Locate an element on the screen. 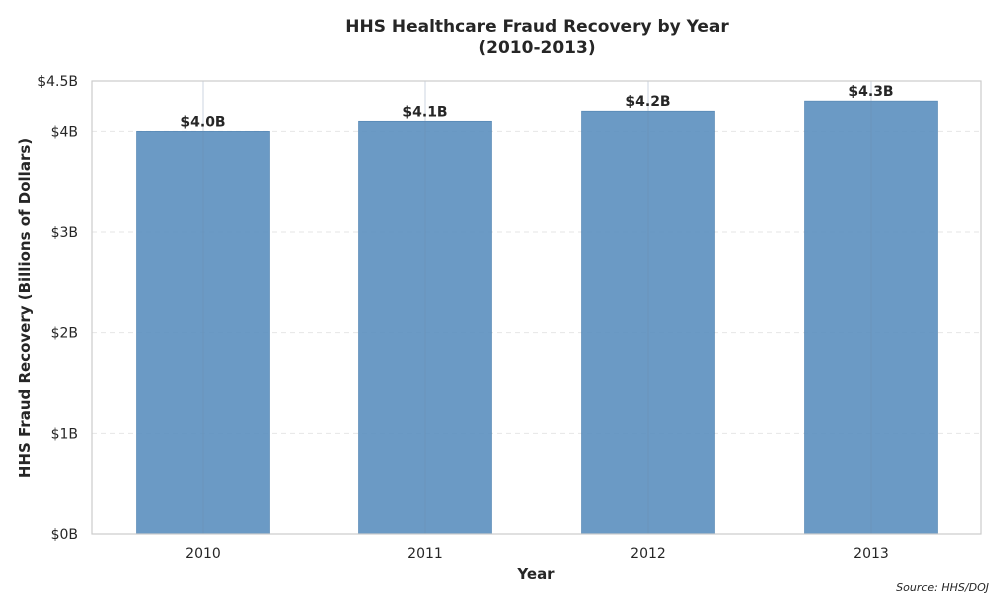  data-label: $4.3B is located at coordinates (870, 92).